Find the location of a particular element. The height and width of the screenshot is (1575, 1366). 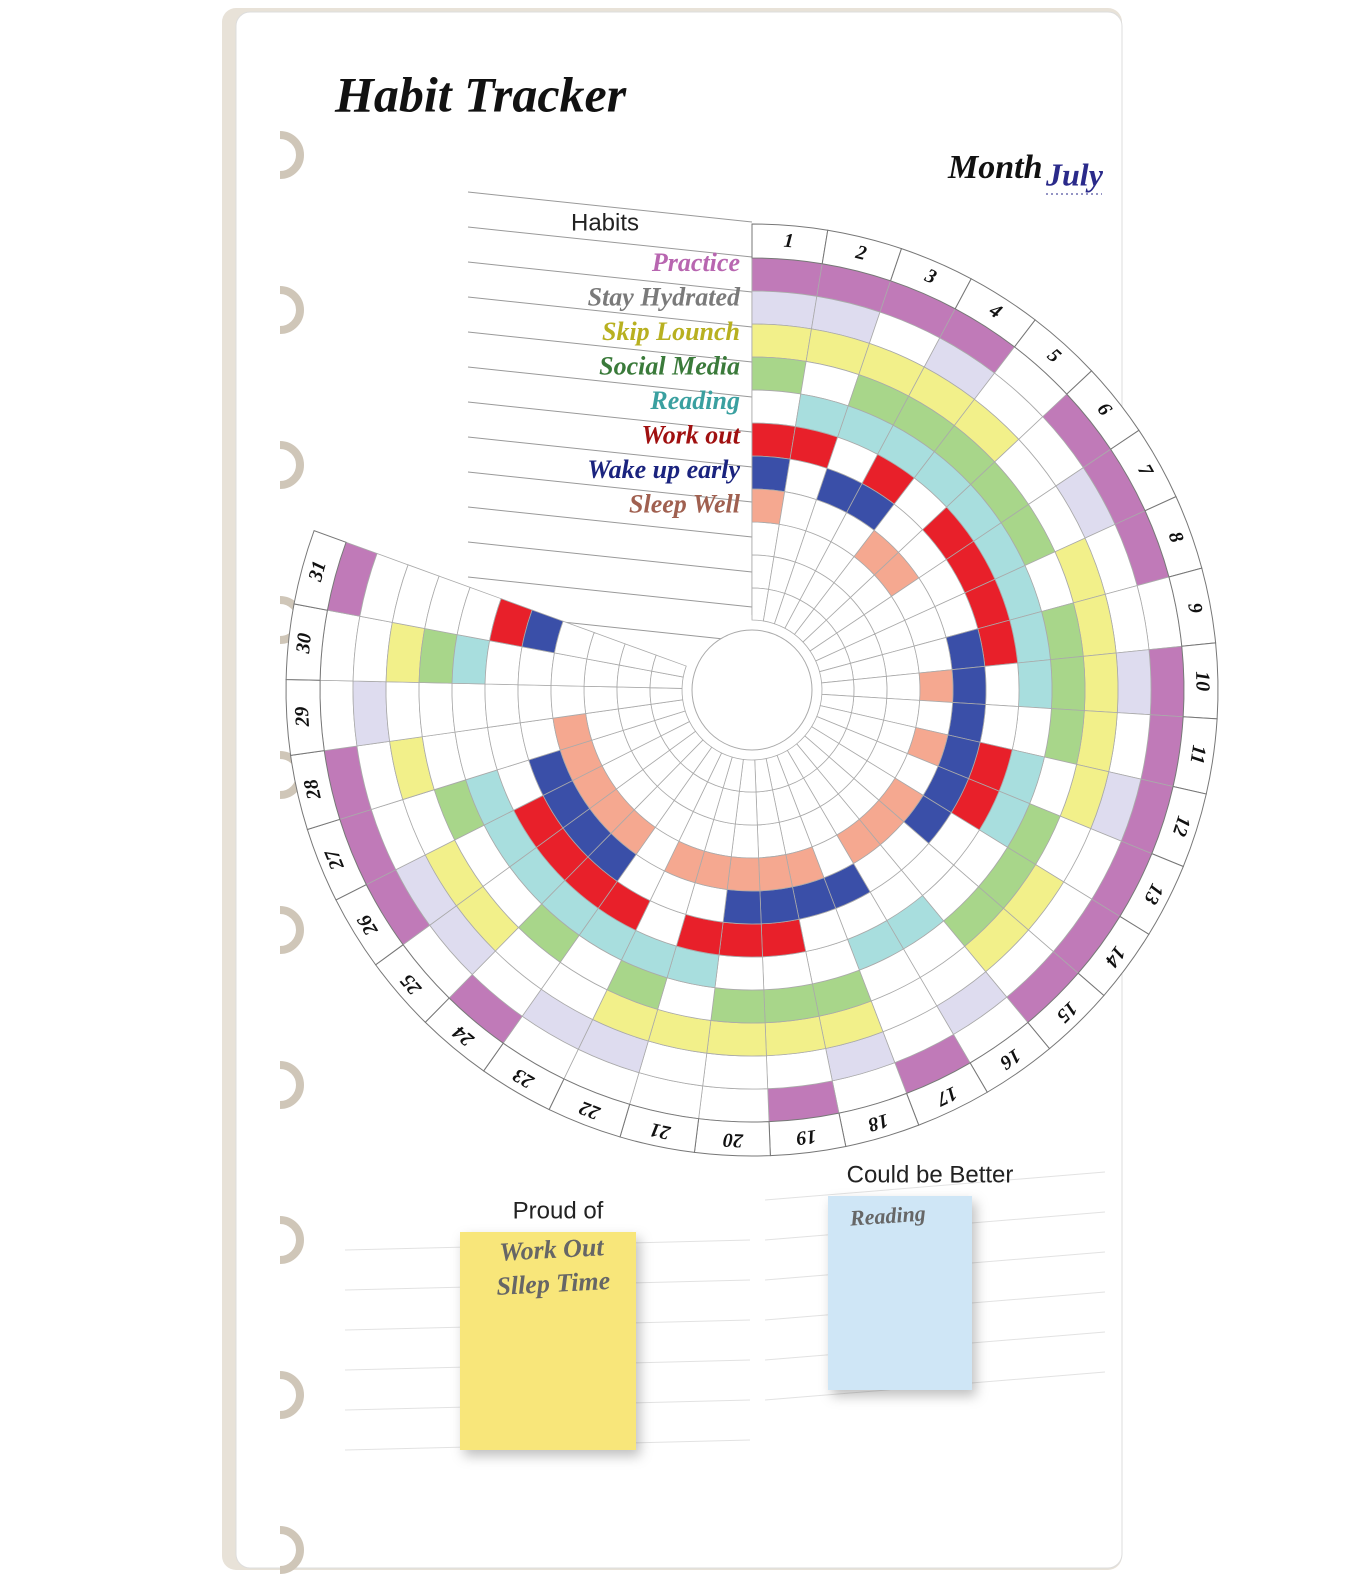

habits-header: Habits is located at coordinates (605, 222).